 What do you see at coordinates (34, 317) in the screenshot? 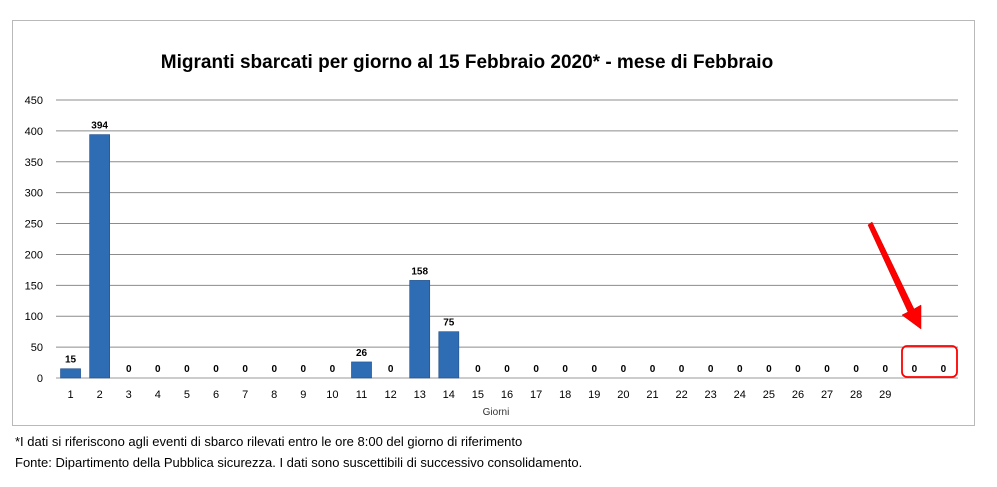
I see `y-tick-label: 100` at bounding box center [34, 317].